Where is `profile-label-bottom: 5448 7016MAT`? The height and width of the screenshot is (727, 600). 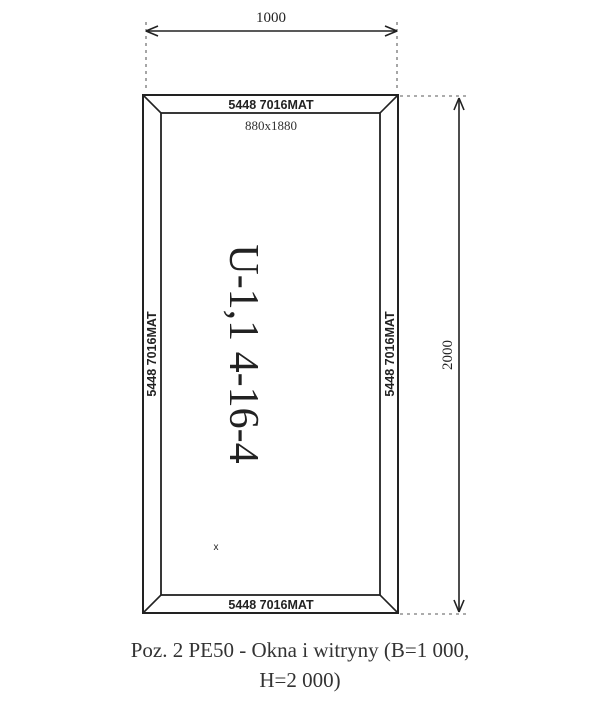
profile-label-bottom: 5448 7016MAT is located at coordinates (271, 605).